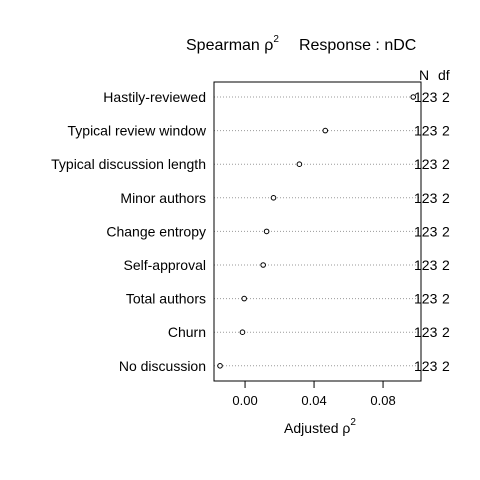 This screenshot has height=480, width=480. Describe the element at coordinates (156, 231) in the screenshot. I see `category-label: Change entropy` at that location.